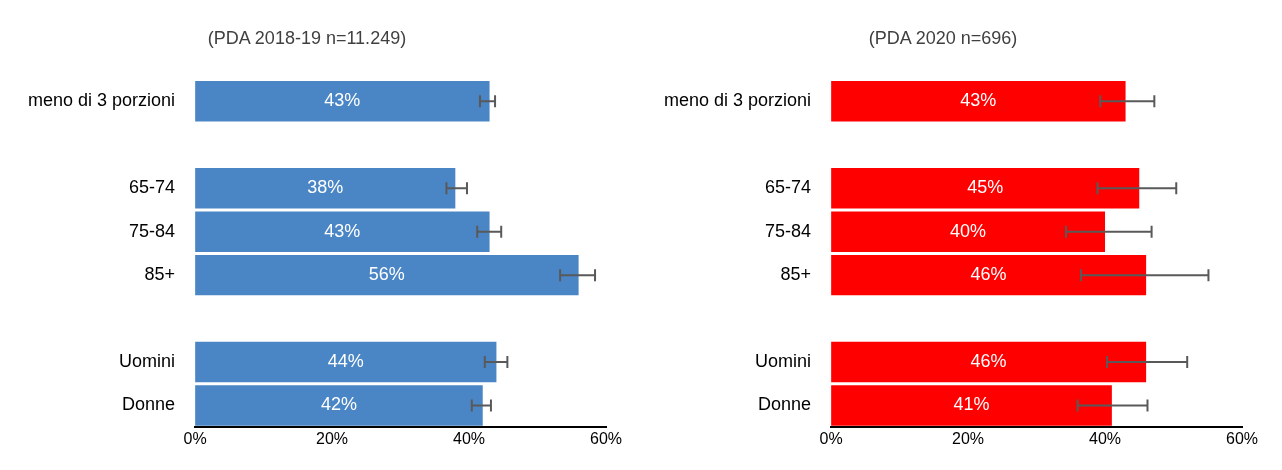  I want to click on data-label: 42%, so click(338, 404).